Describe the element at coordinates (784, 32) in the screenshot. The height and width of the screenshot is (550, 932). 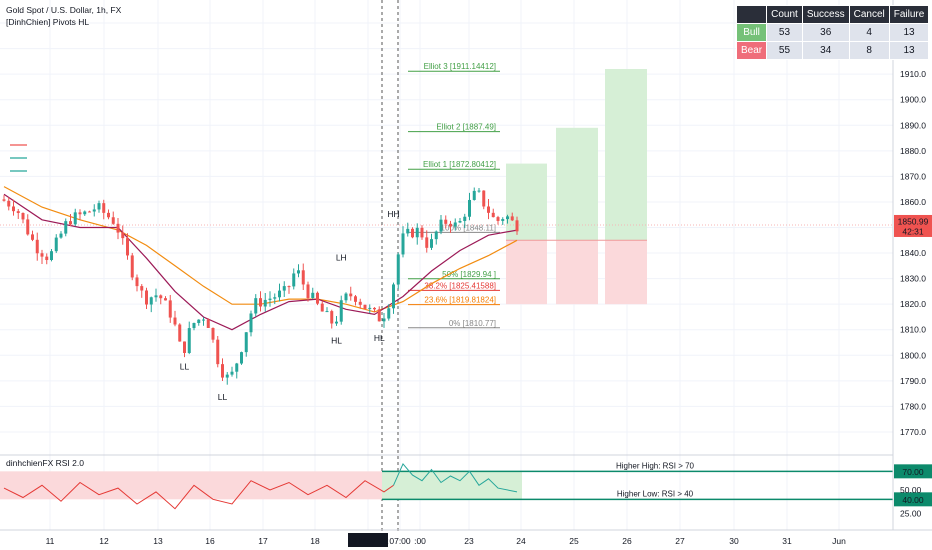
I see `stats-cell: 53` at that location.